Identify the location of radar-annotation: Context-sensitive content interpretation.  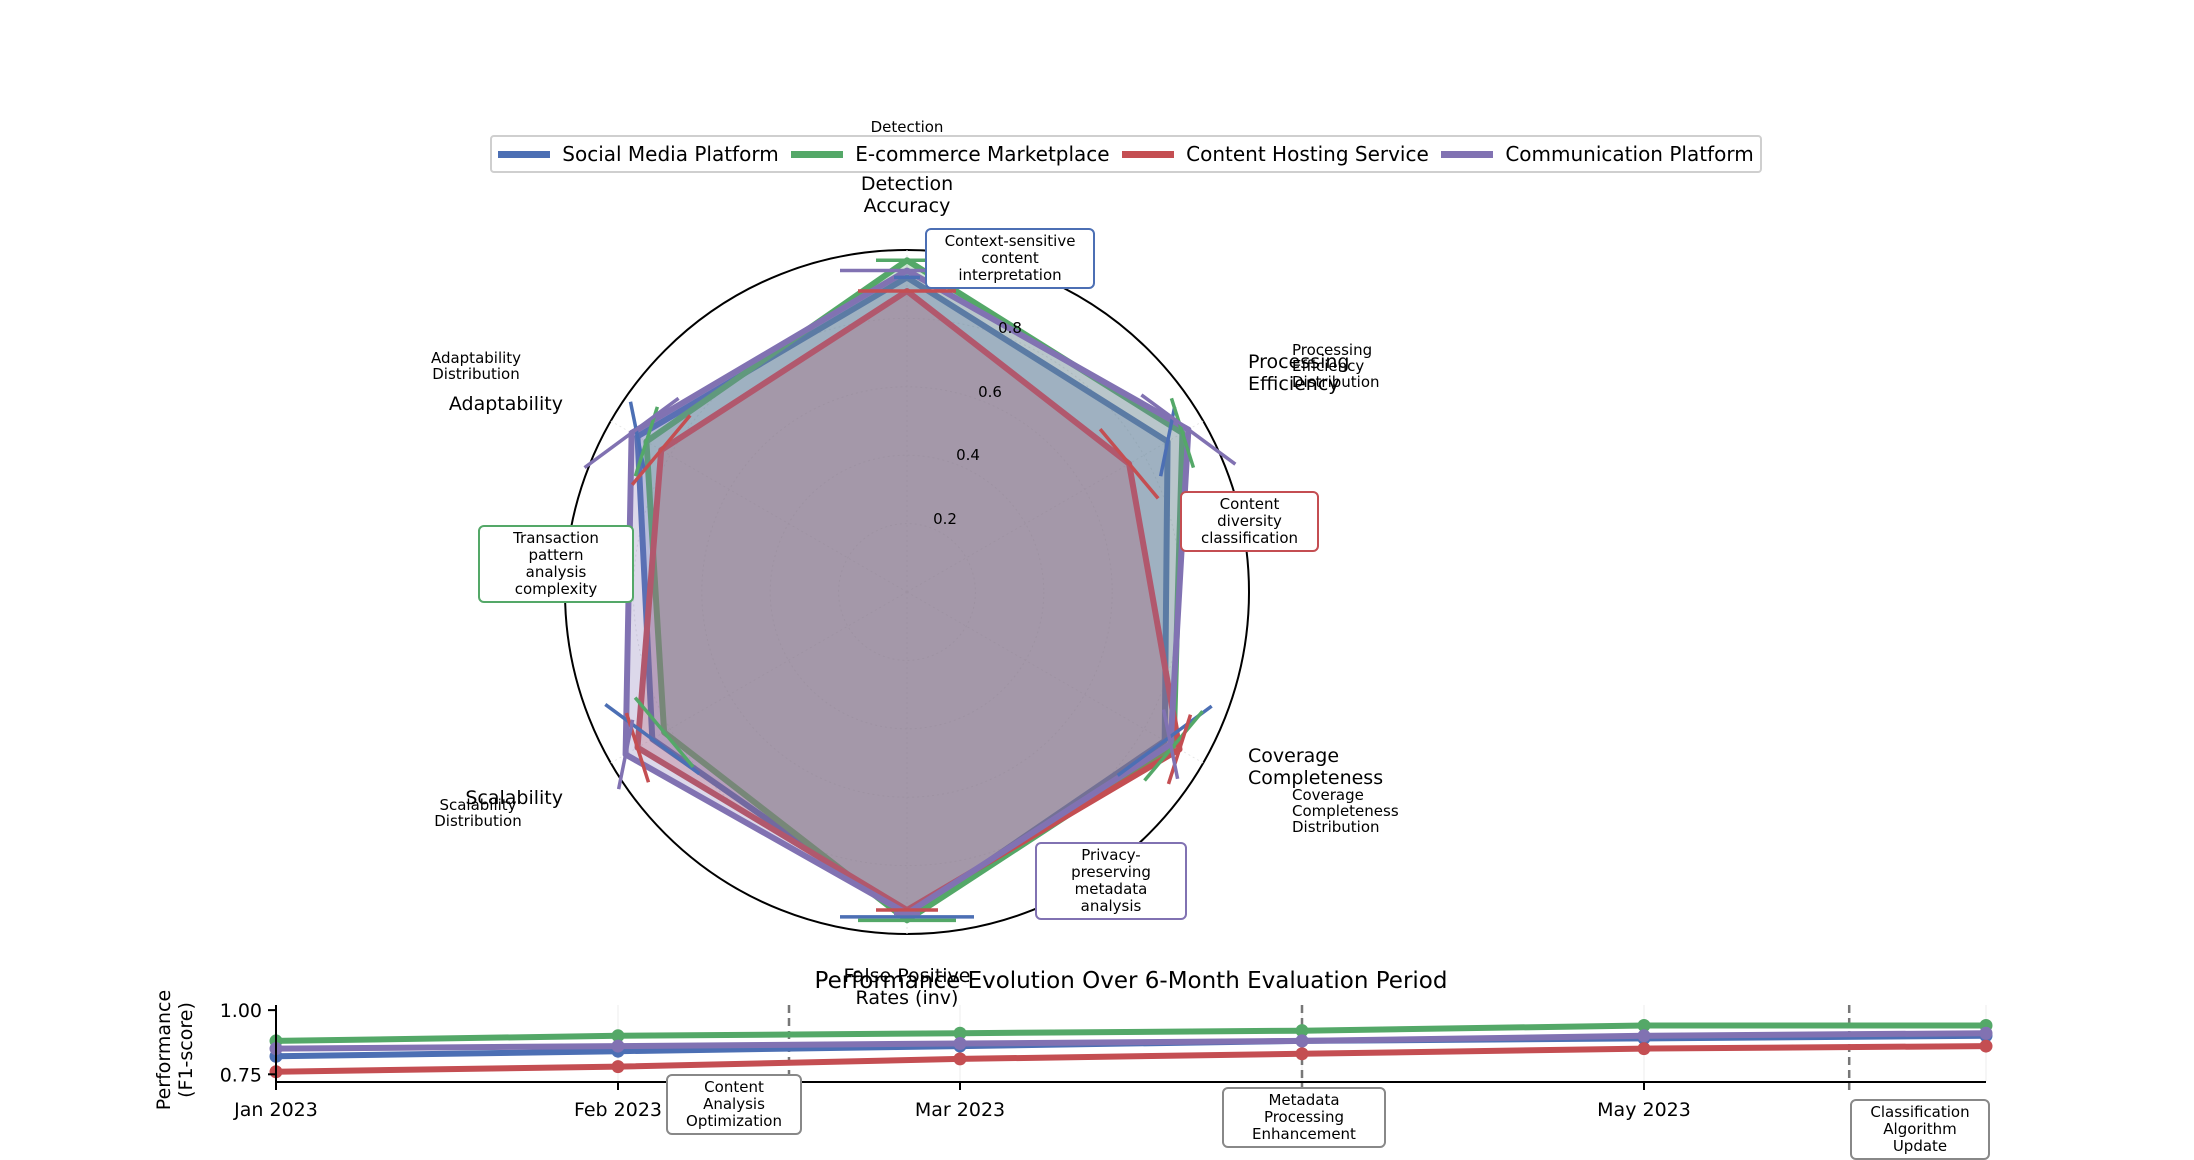
(1010, 258).